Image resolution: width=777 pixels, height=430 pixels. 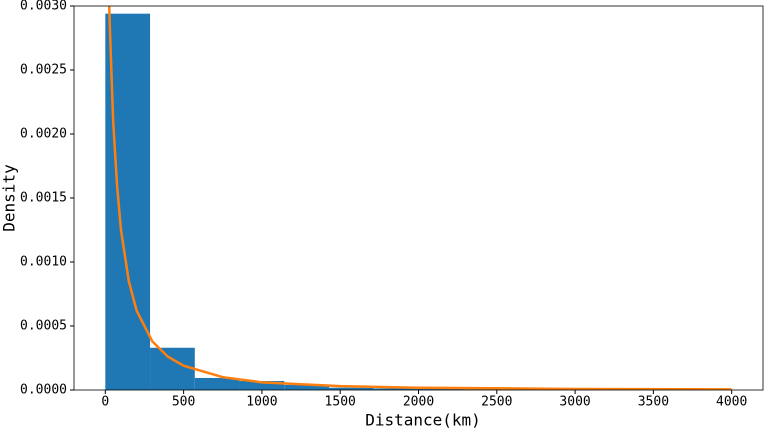 I want to click on y-tick-label: 0.0020, so click(x=43, y=134).